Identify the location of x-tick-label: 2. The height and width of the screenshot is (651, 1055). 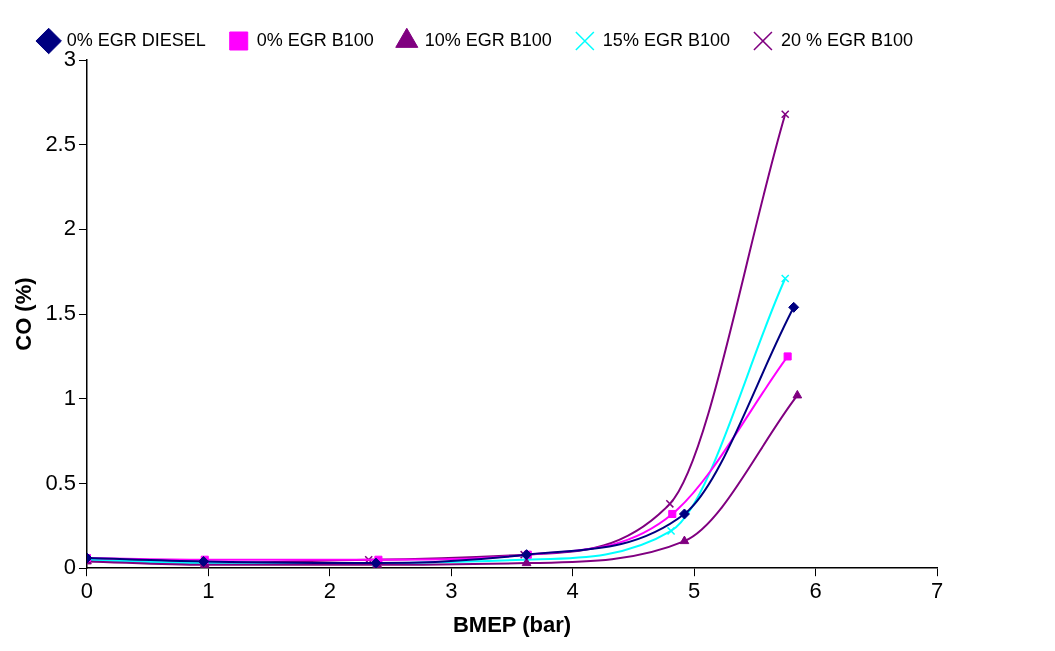
(329, 591).